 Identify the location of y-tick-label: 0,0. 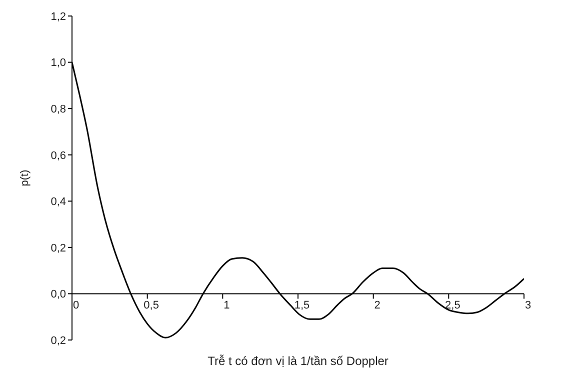
(58, 294).